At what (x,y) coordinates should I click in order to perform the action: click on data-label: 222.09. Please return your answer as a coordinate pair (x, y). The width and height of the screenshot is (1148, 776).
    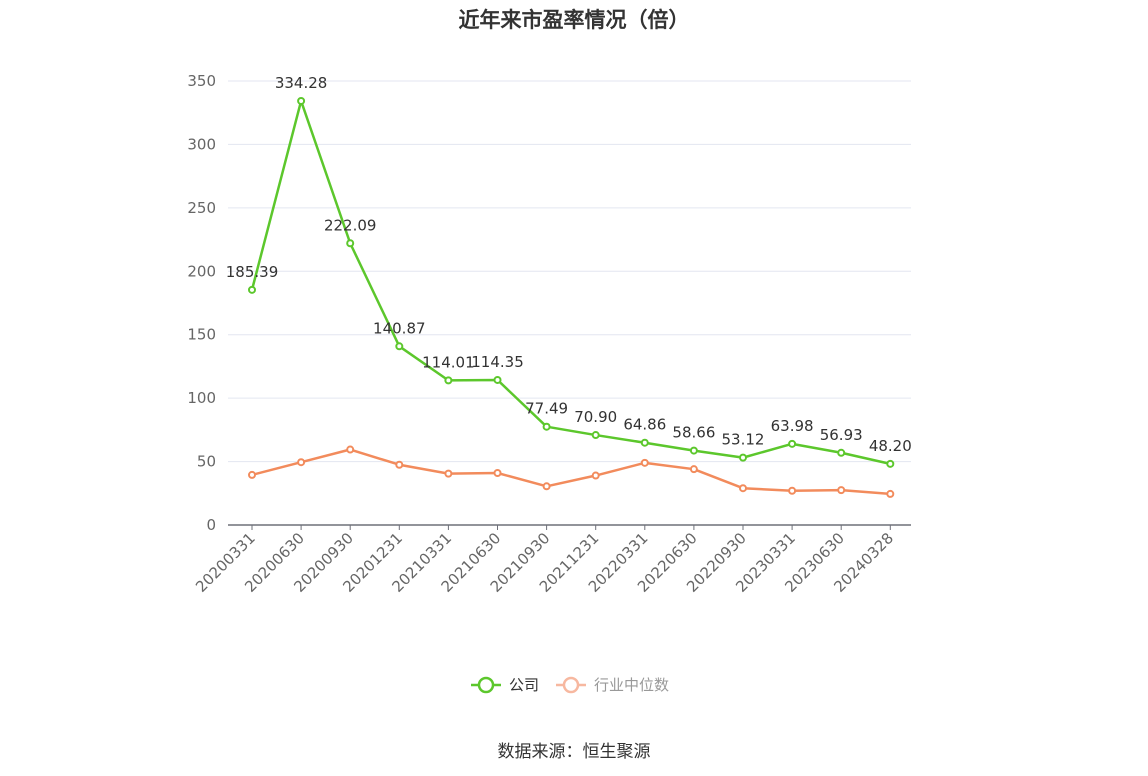
    Looking at the image, I should click on (350, 225).